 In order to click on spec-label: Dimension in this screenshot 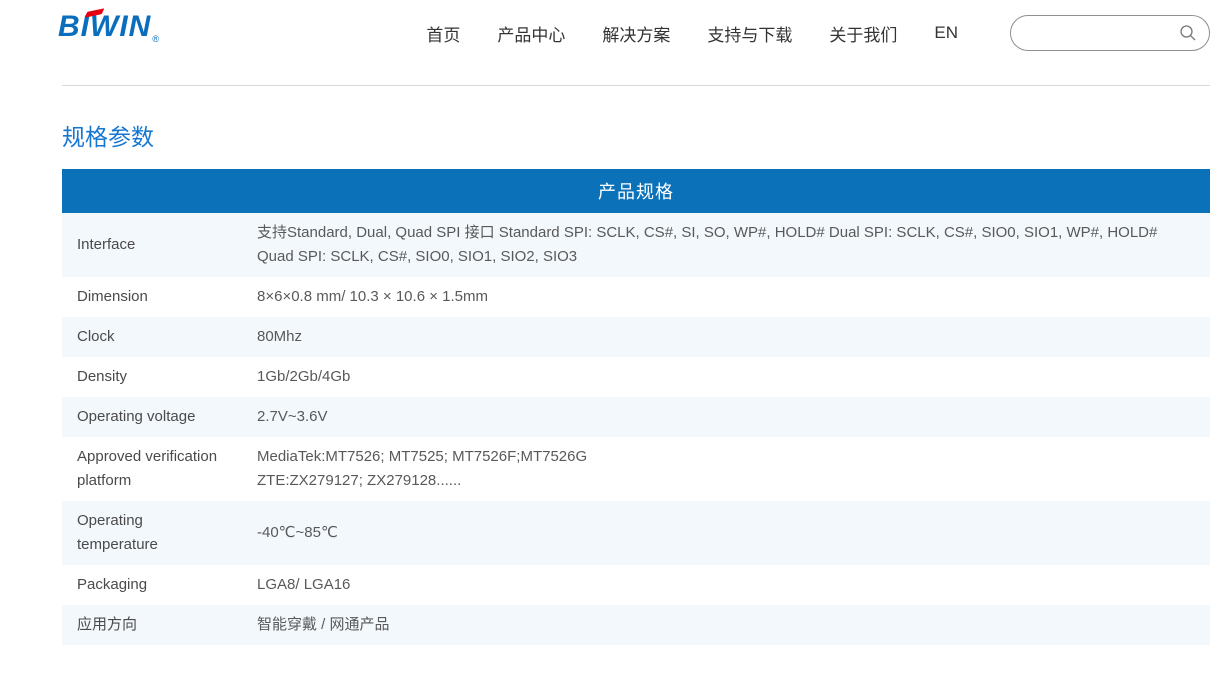, I will do `click(112, 296)`.